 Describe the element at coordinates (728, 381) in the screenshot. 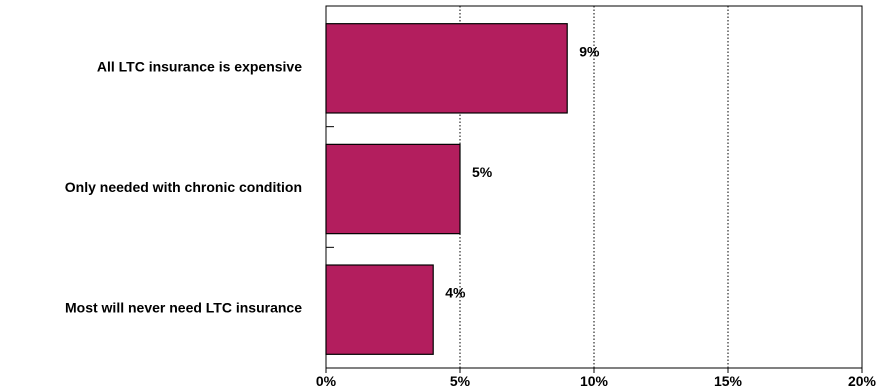

I see `x-tick-label-3: 15%` at that location.